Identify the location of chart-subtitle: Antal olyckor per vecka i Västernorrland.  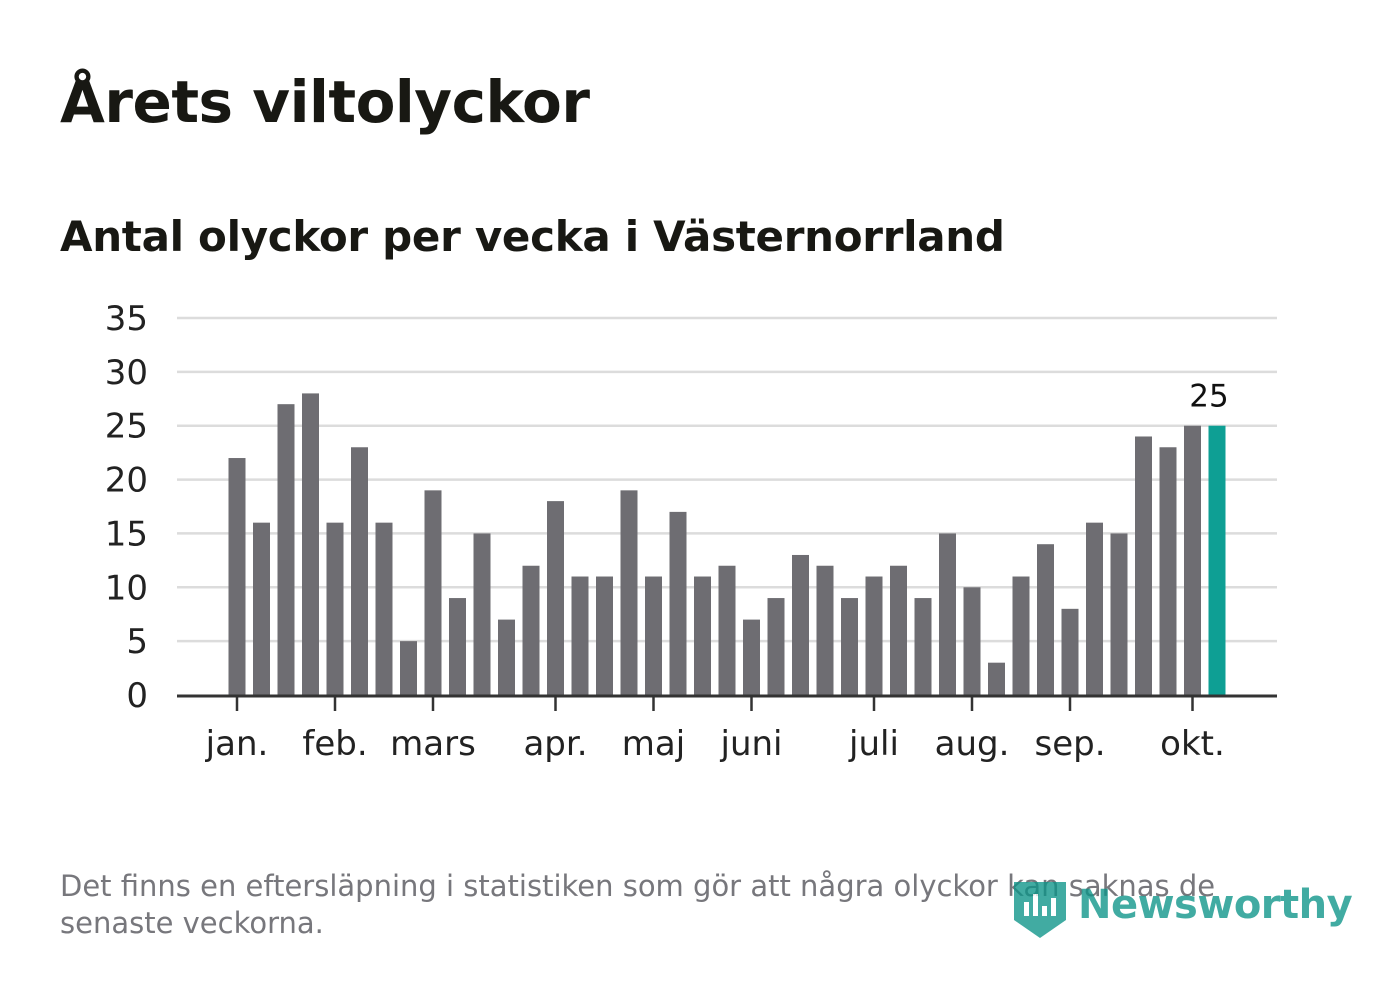
(532, 236).